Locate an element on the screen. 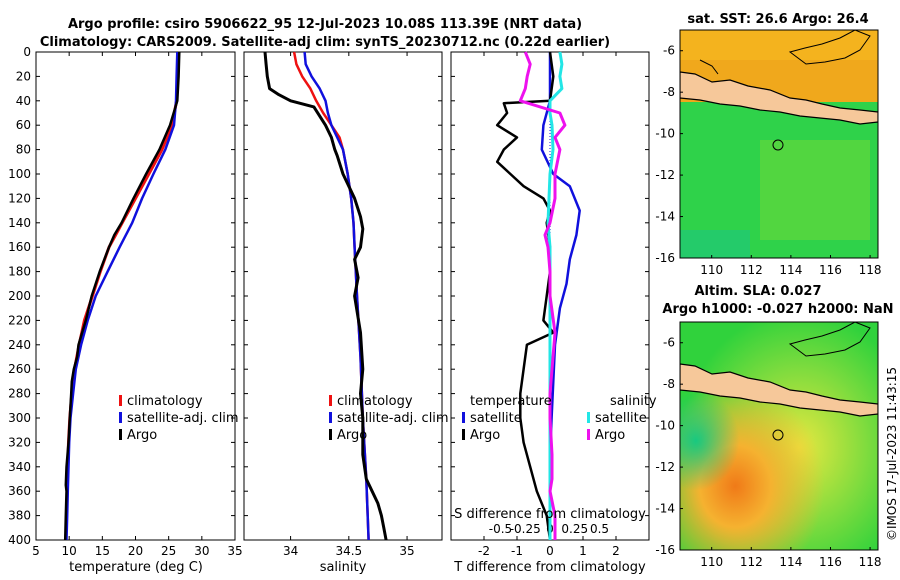 The width and height of the screenshot is (900, 580). map-y-tick-label: -10 is located at coordinates (665, 134).